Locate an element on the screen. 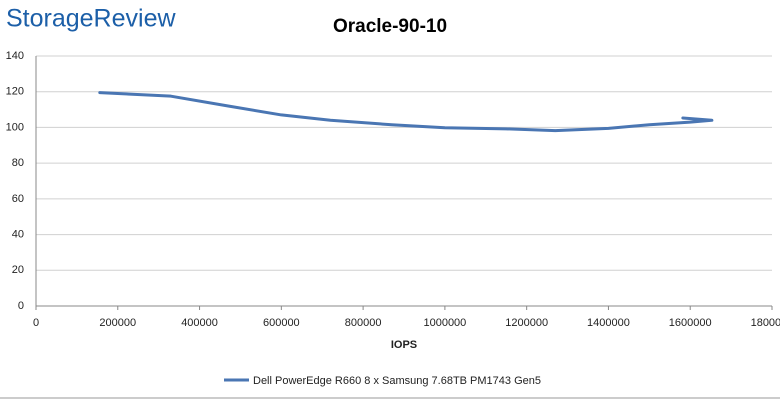  brand-logo: StorageReview is located at coordinates (91, 19).